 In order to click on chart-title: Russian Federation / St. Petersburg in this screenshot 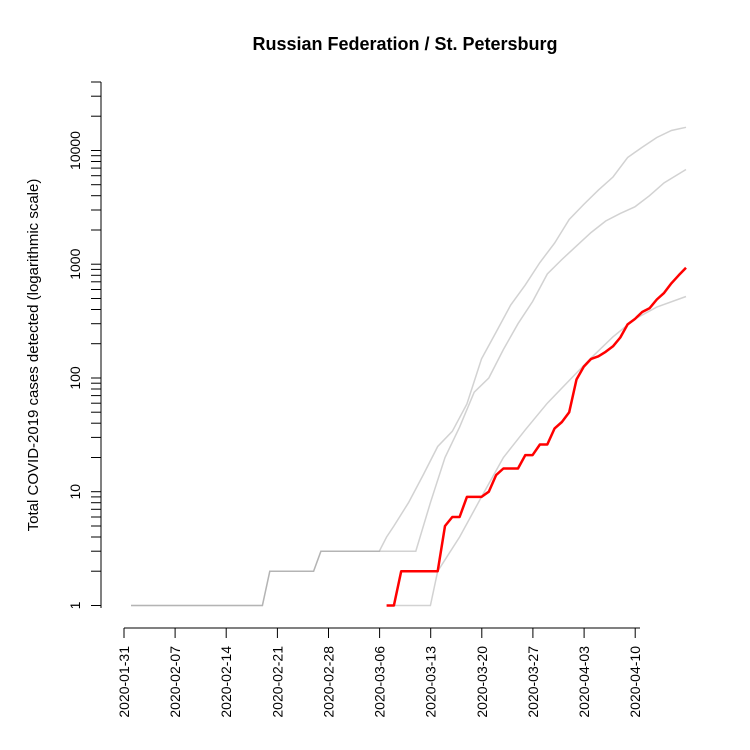, I will do `click(404, 44)`.